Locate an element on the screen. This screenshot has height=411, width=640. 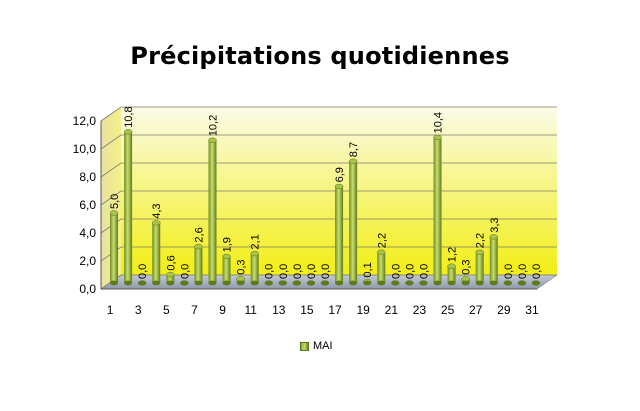
x-tick-label: 19 is located at coordinates (364, 310).